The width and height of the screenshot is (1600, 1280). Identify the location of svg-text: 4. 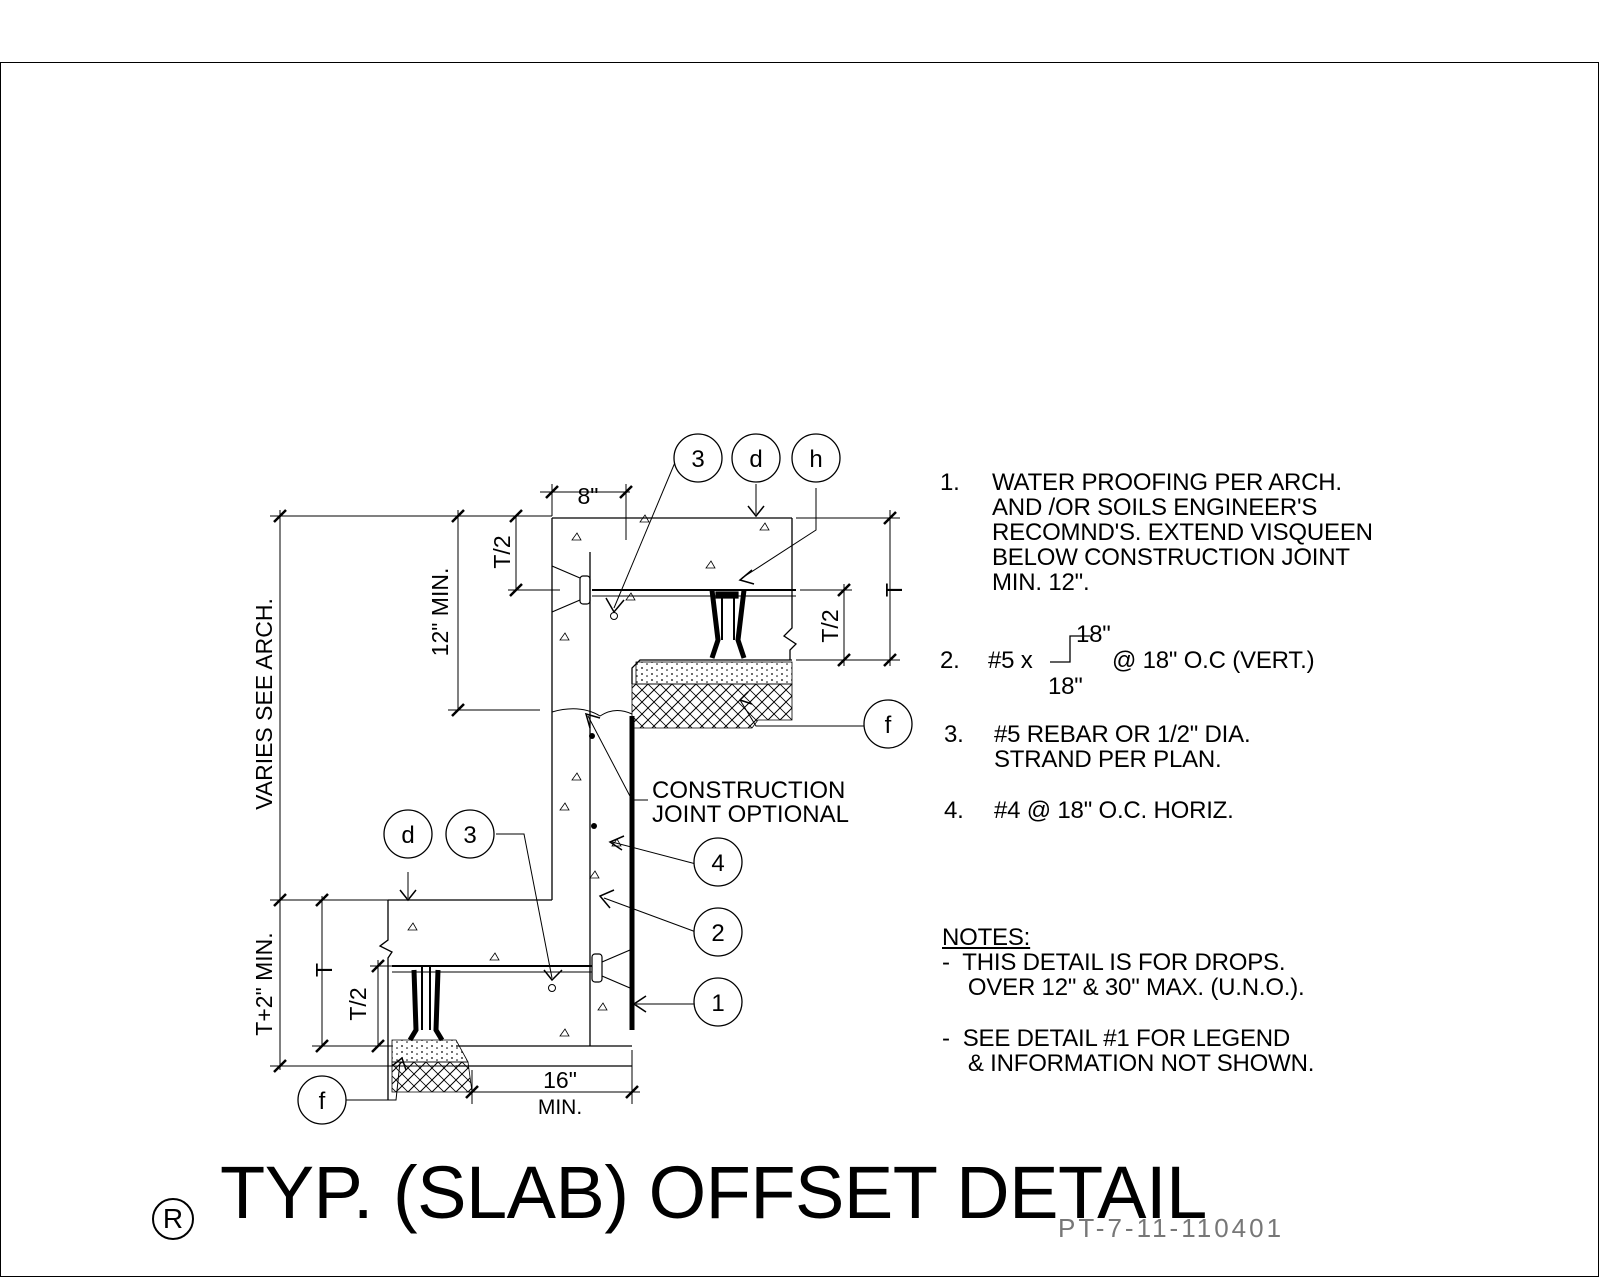
(717, 863).